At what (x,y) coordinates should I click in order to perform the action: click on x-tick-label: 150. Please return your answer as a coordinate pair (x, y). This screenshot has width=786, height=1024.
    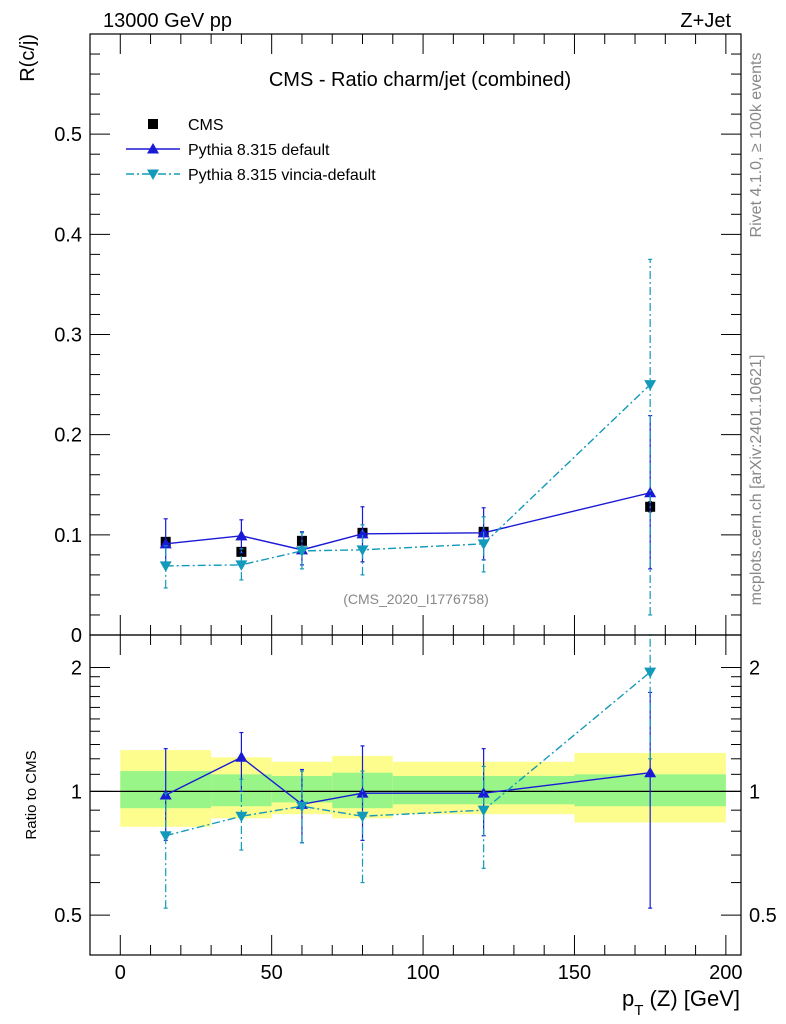
    Looking at the image, I should click on (574, 973).